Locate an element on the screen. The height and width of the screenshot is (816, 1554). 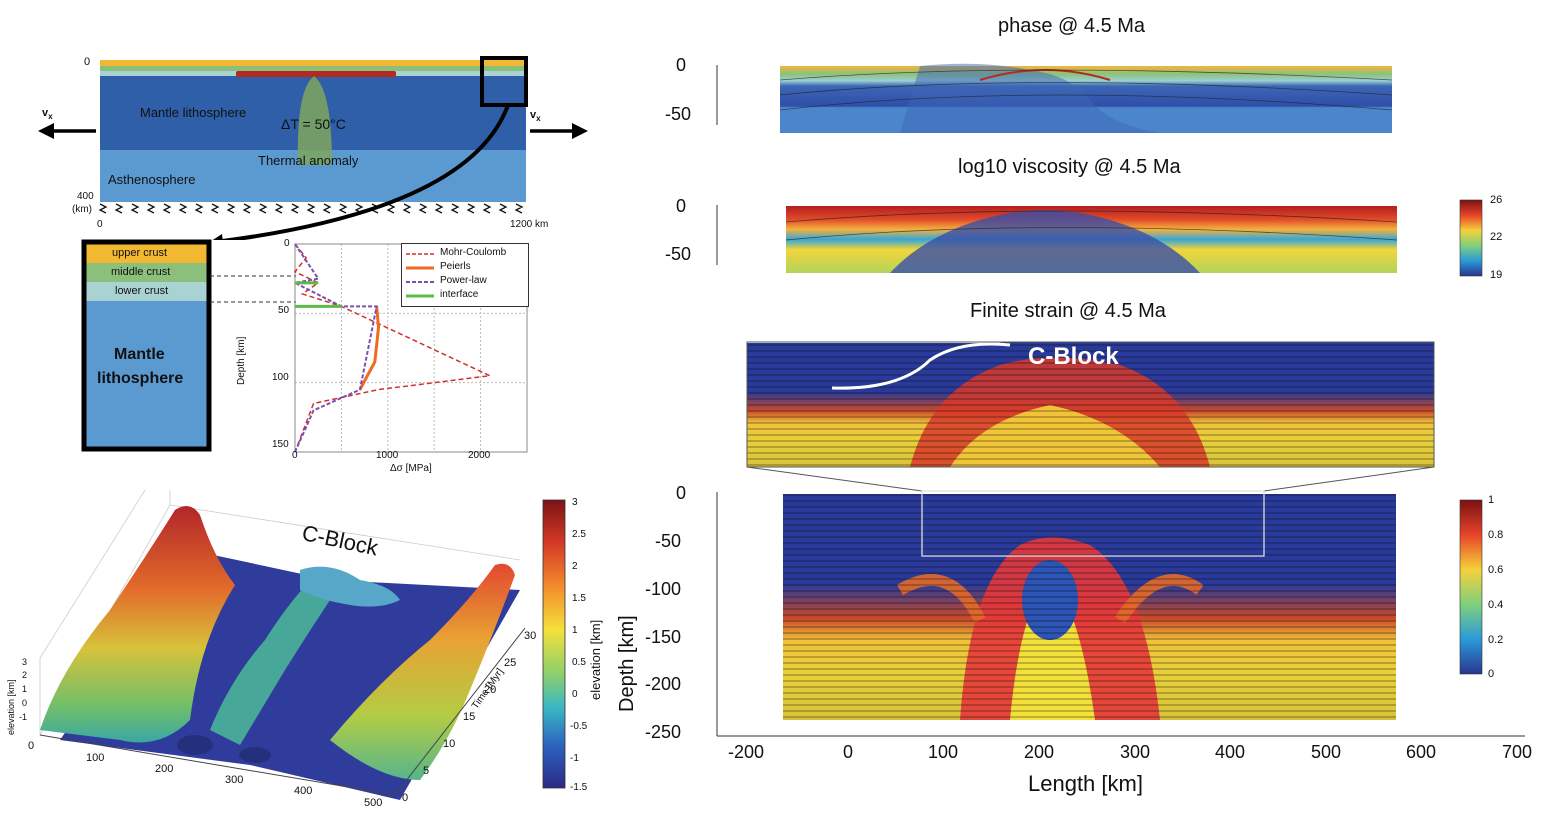
topo-ytick-10: 10 is located at coordinates (449, 744).